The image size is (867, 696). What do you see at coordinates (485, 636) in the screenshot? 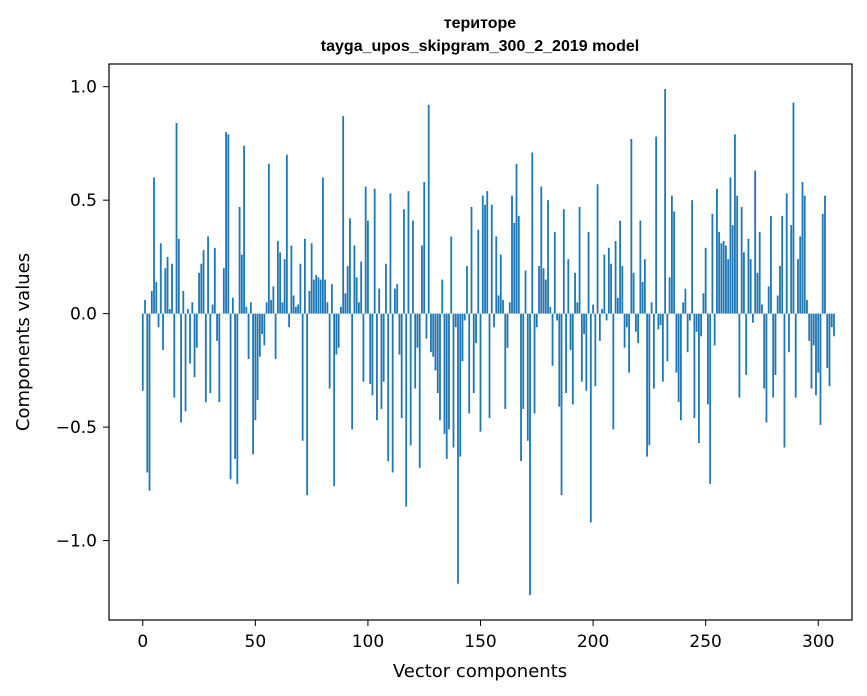
I see `x-axis-ticks: 0 50 100 150 200 250 300` at bounding box center [485, 636].